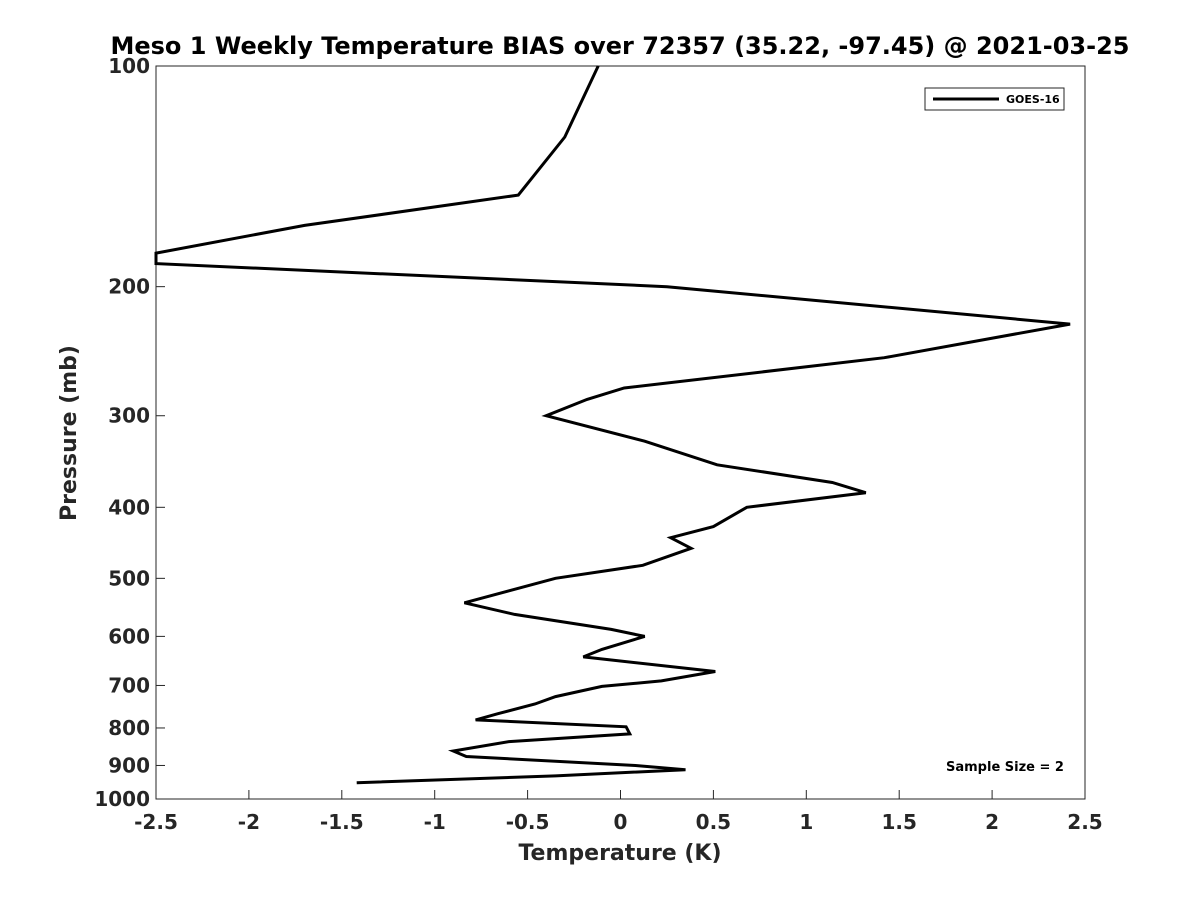 The width and height of the screenshot is (1200, 900). Describe the element at coordinates (129, 578) in the screenshot. I see `y-tick-label: 500` at that location.